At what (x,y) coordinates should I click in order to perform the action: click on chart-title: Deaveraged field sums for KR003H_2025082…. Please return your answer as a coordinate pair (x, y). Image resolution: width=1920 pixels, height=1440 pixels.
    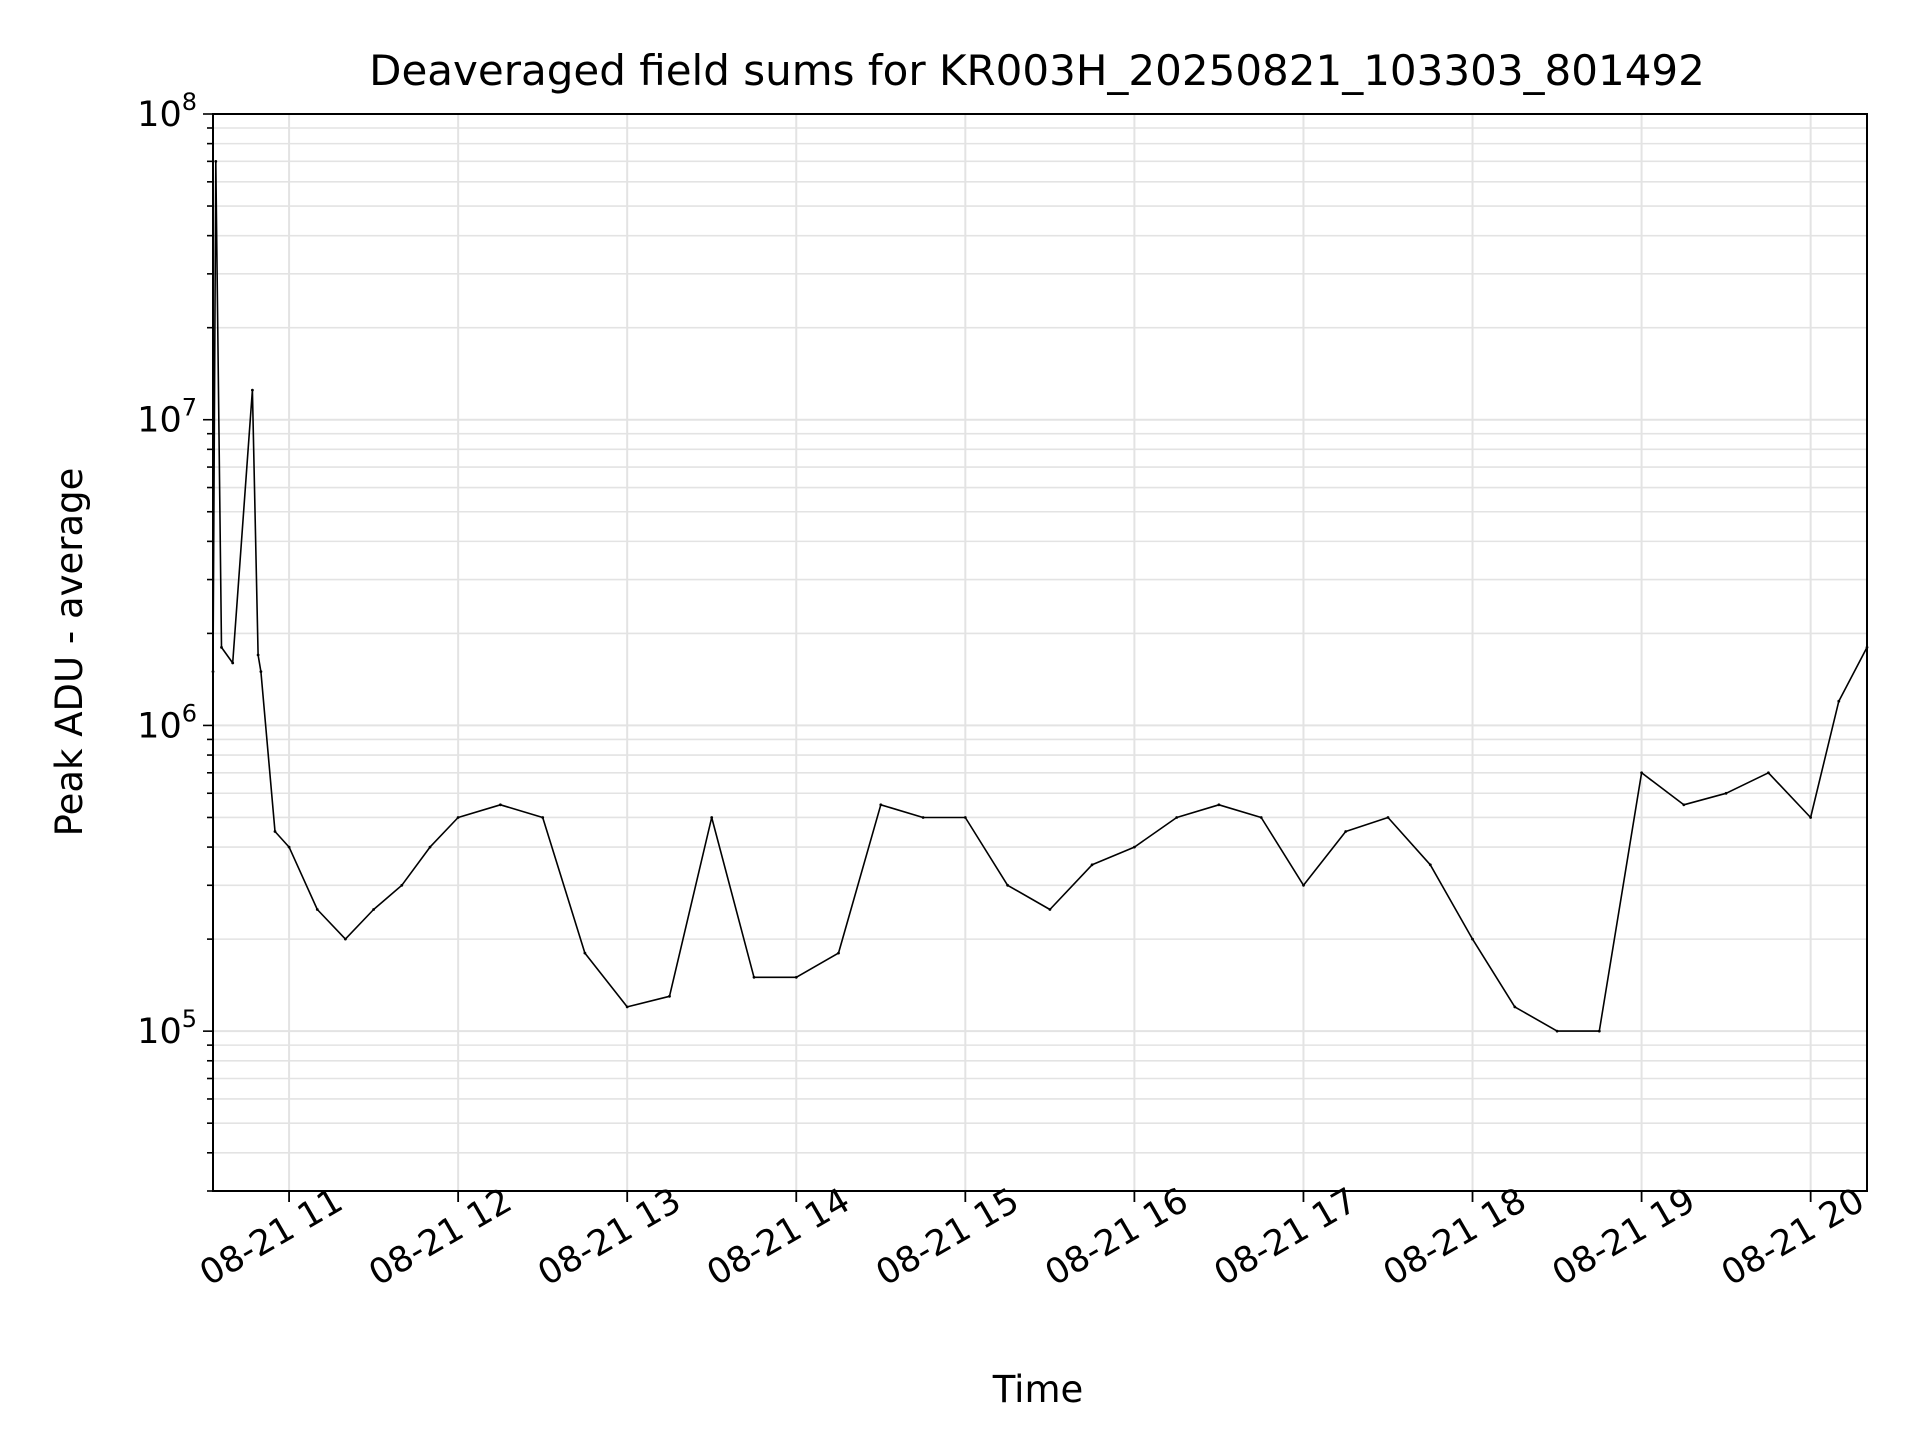
    Looking at the image, I should click on (1037, 70).